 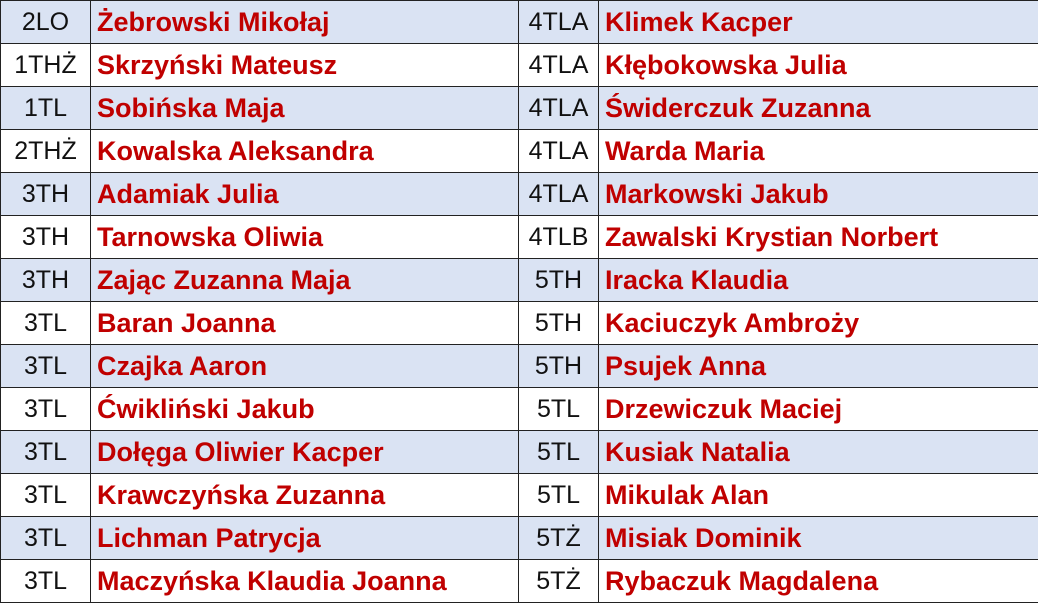 What do you see at coordinates (45, 65) in the screenshot?
I see `class-cell: 1THŻ` at bounding box center [45, 65].